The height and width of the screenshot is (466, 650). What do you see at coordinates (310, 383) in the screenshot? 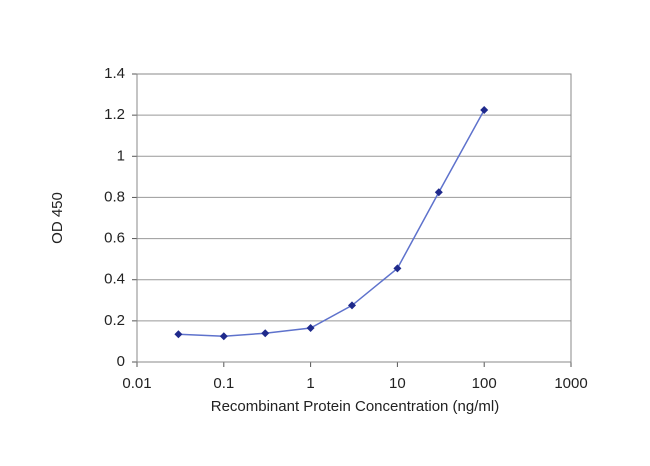
I see `x-tick-label: 1` at bounding box center [310, 383].